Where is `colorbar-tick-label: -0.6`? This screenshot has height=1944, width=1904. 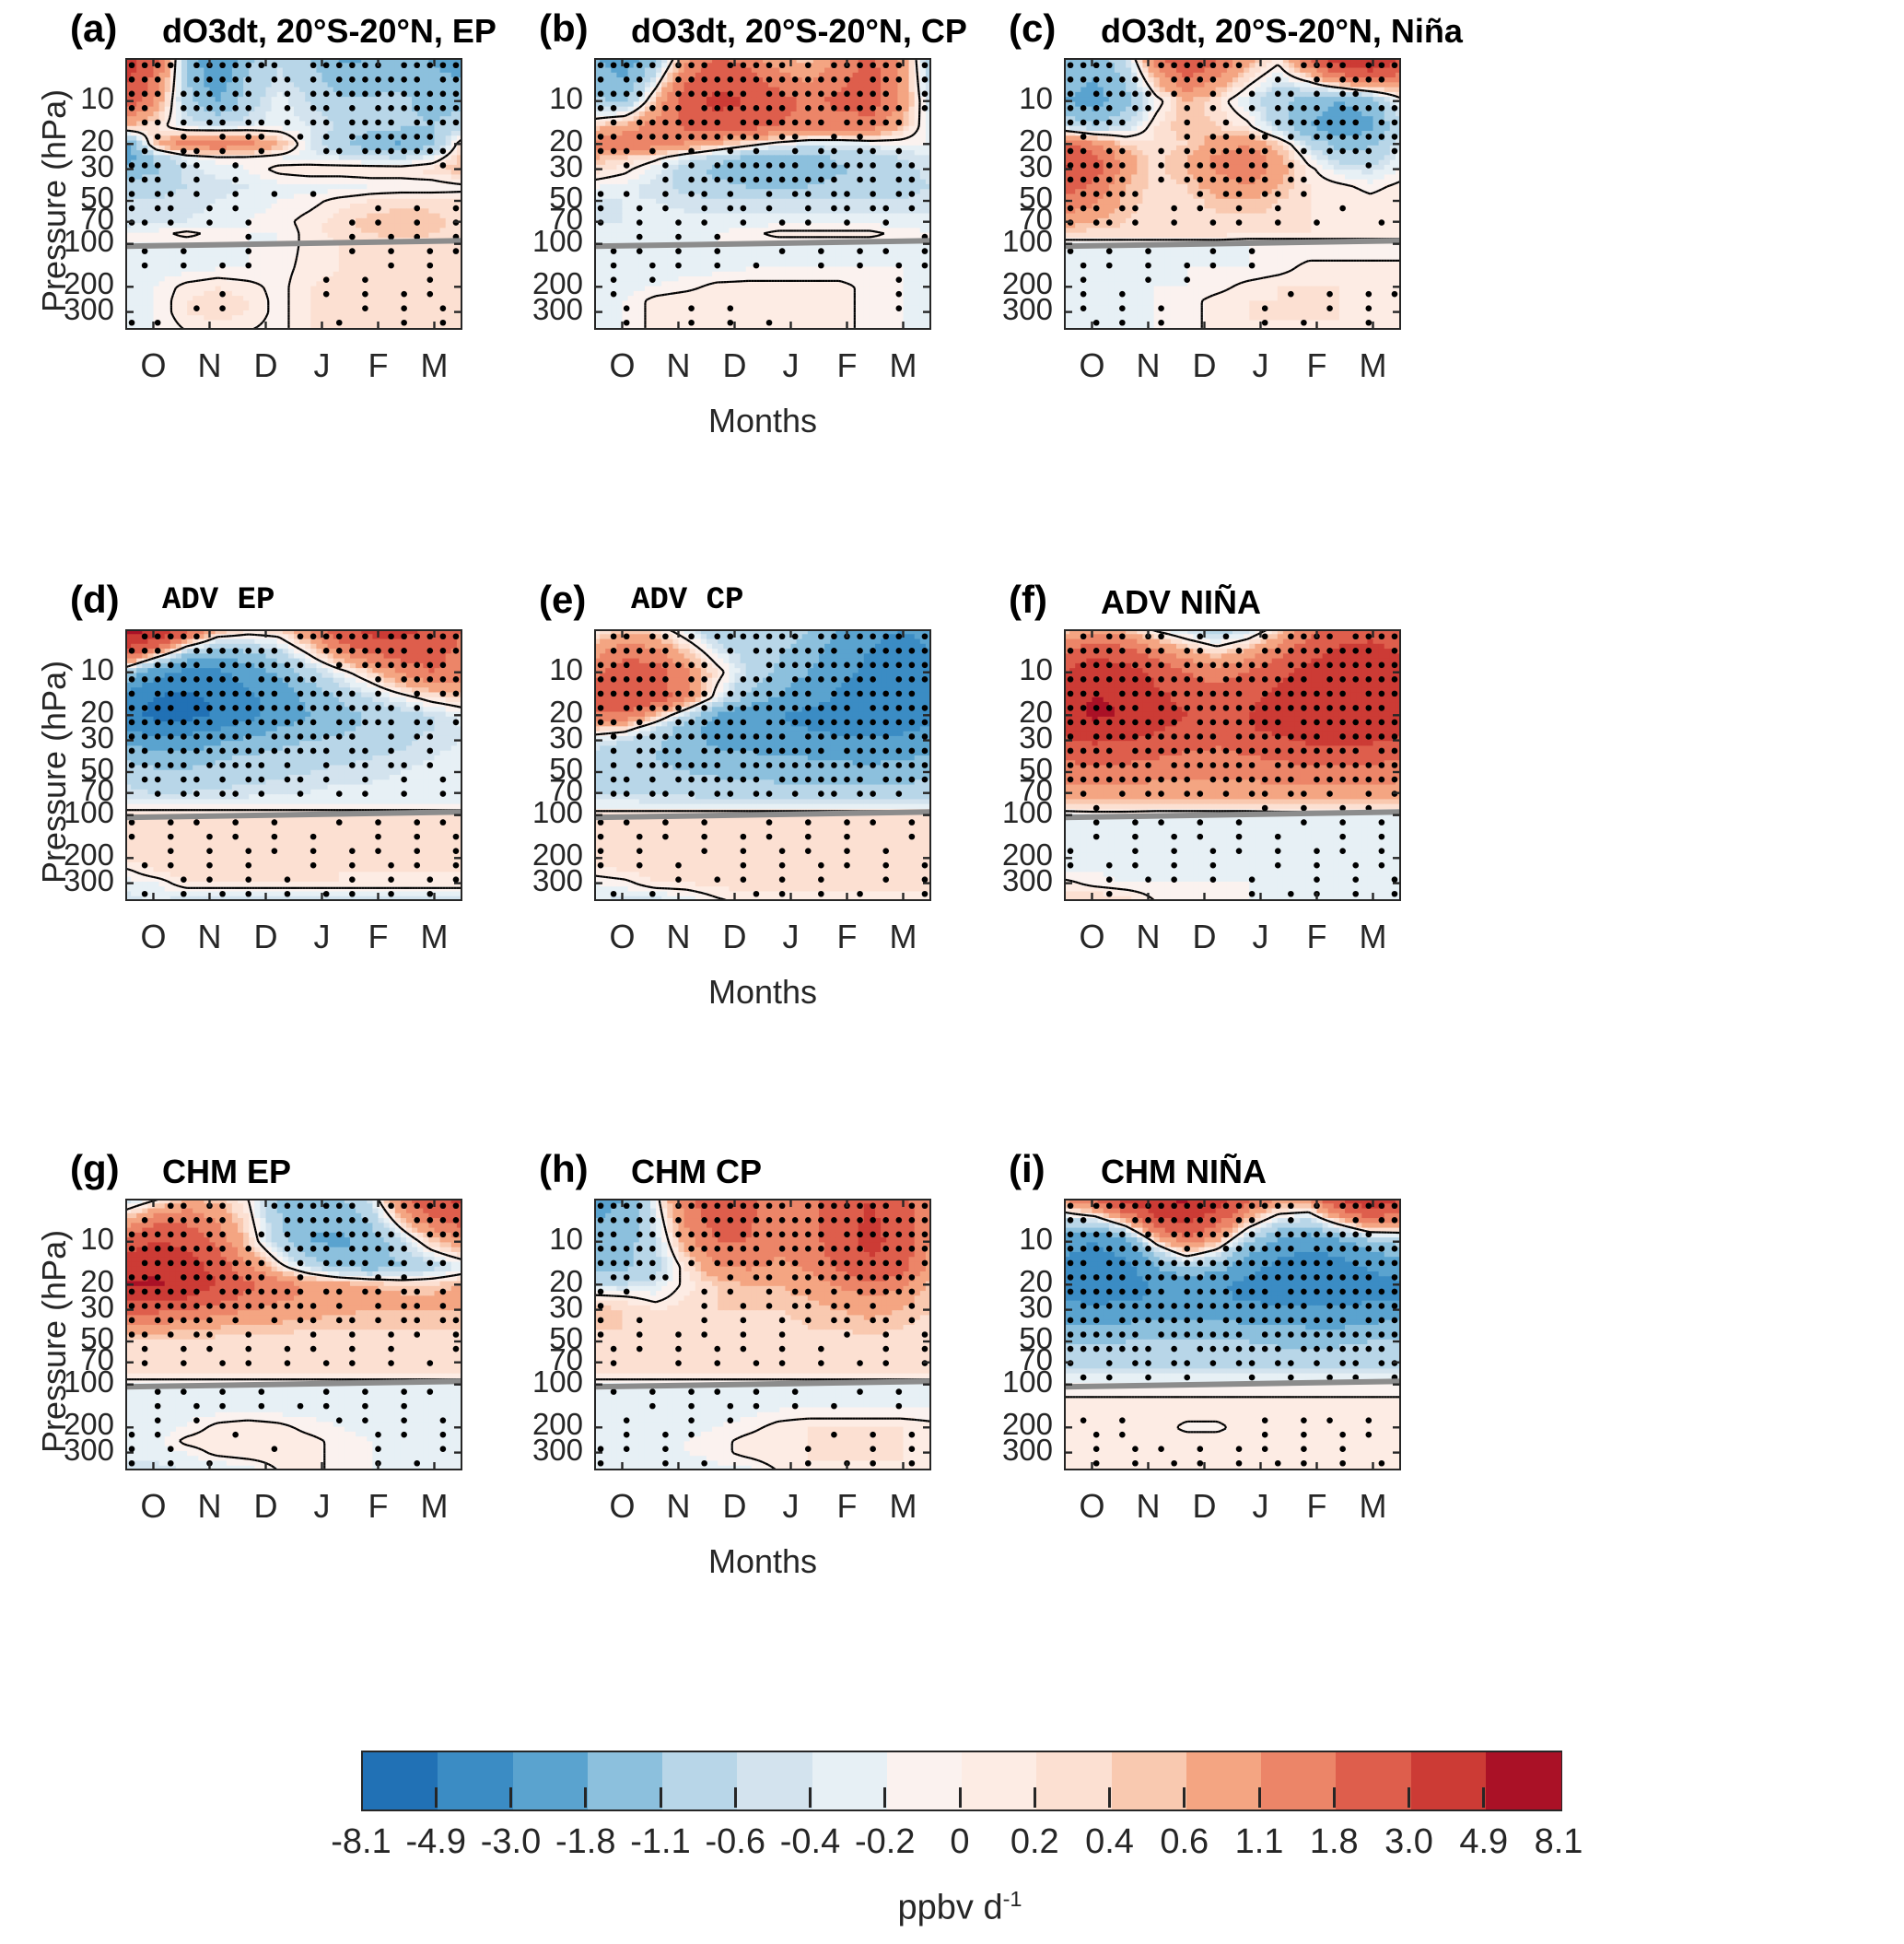
colorbar-tick-label: -0.6 is located at coordinates (735, 1842).